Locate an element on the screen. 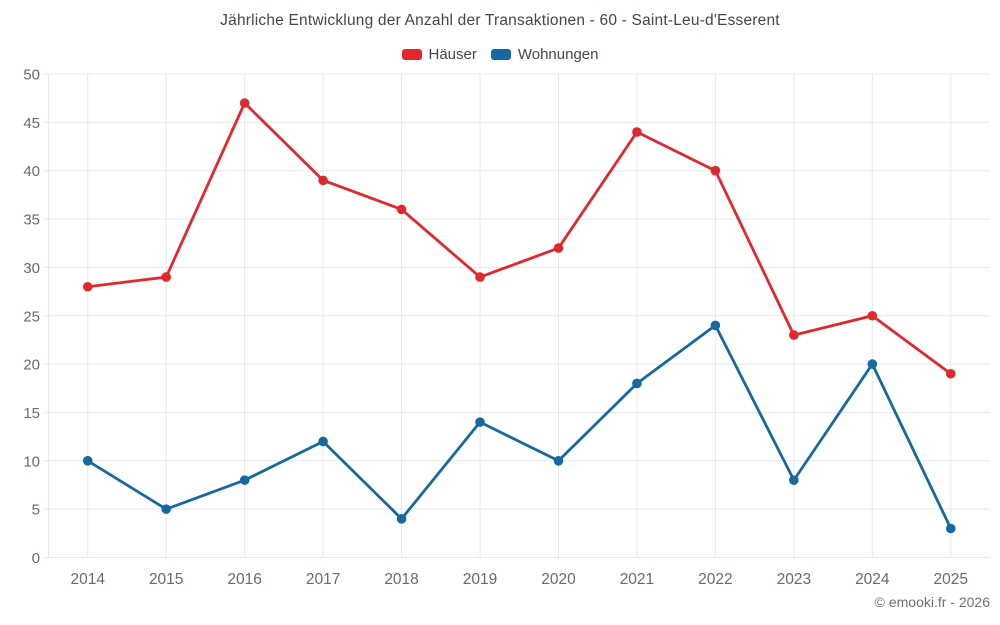  data-point-wohnungen-2025 is located at coordinates (950, 528).